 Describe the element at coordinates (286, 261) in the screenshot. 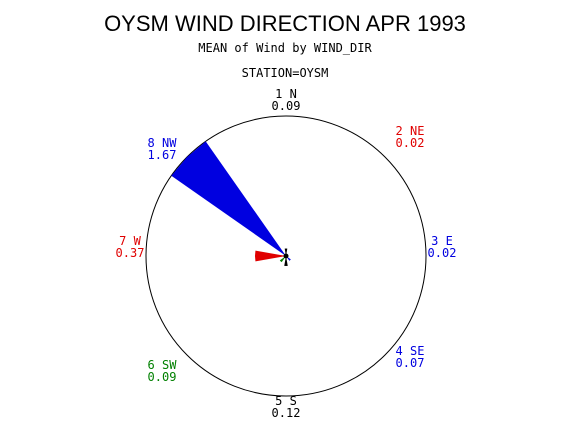

I see `petal-s` at that location.